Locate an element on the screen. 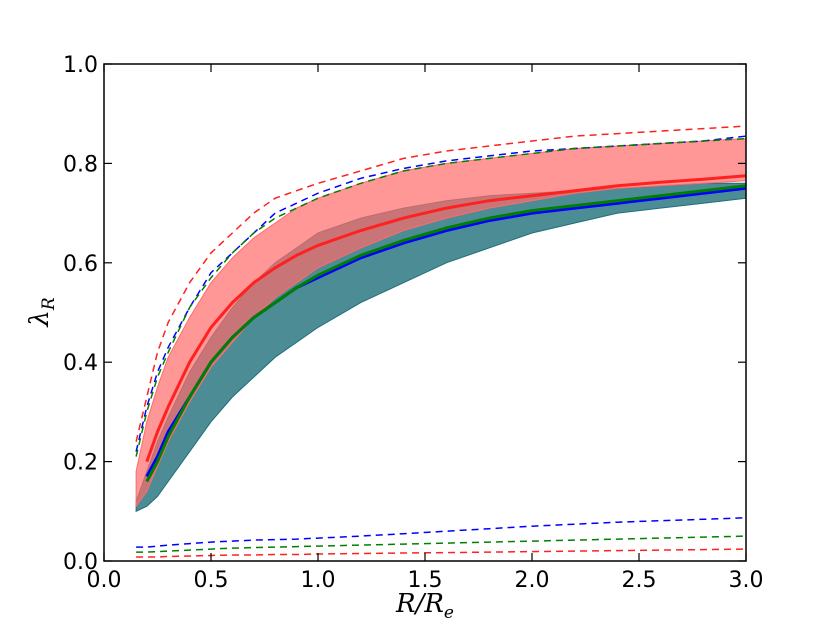  y-tick-label: 0.0 is located at coordinates (80, 562).